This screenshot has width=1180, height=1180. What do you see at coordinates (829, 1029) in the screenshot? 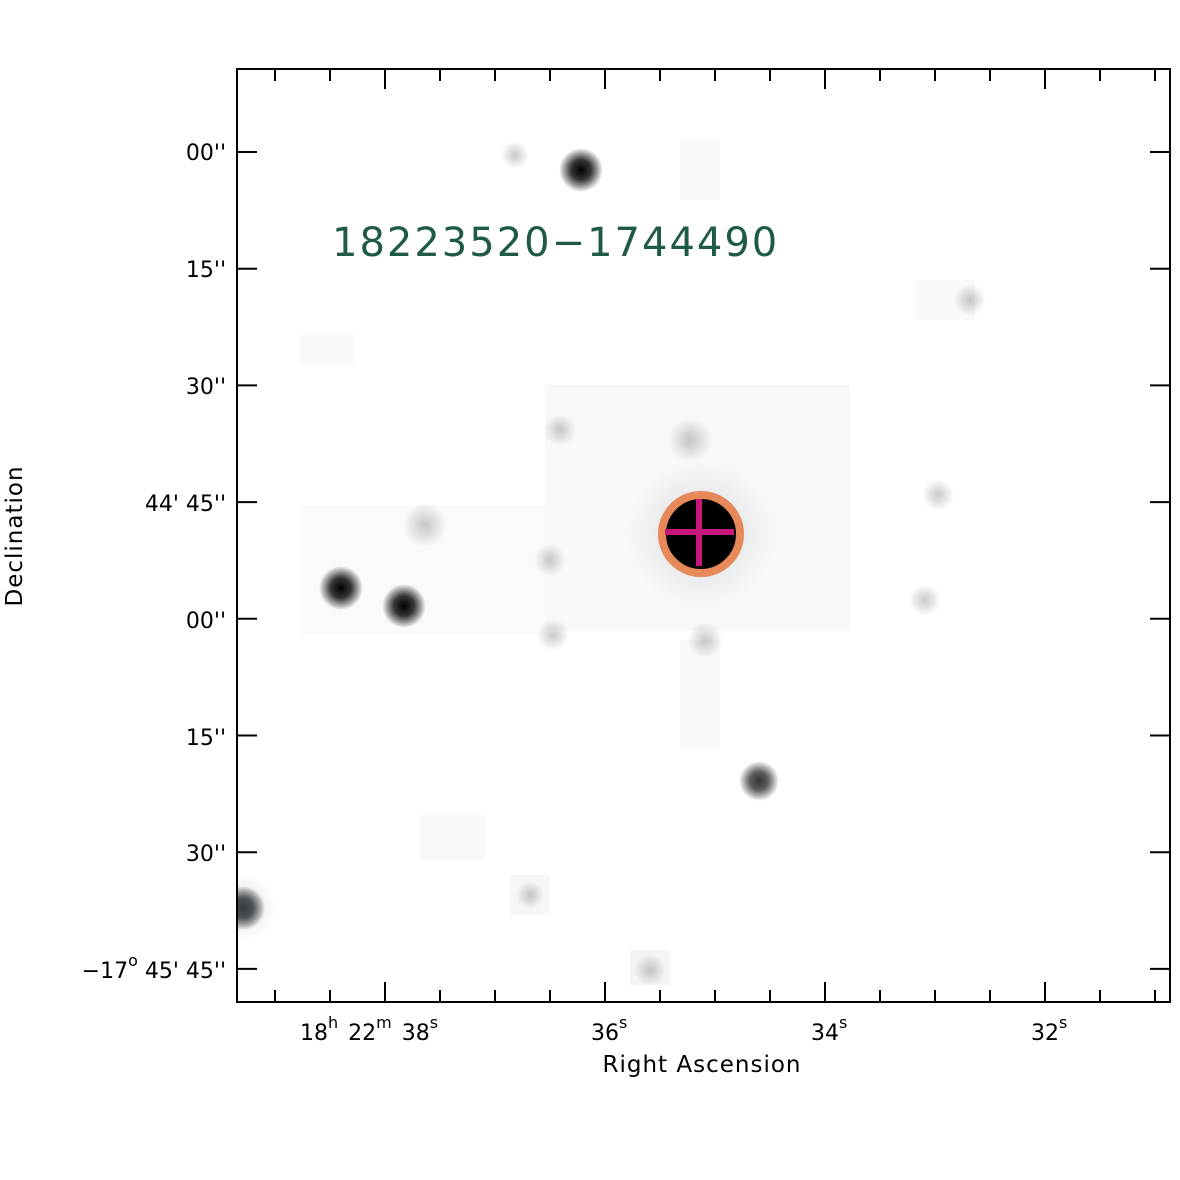
I see `x-tick-label: 34s` at bounding box center [829, 1029].